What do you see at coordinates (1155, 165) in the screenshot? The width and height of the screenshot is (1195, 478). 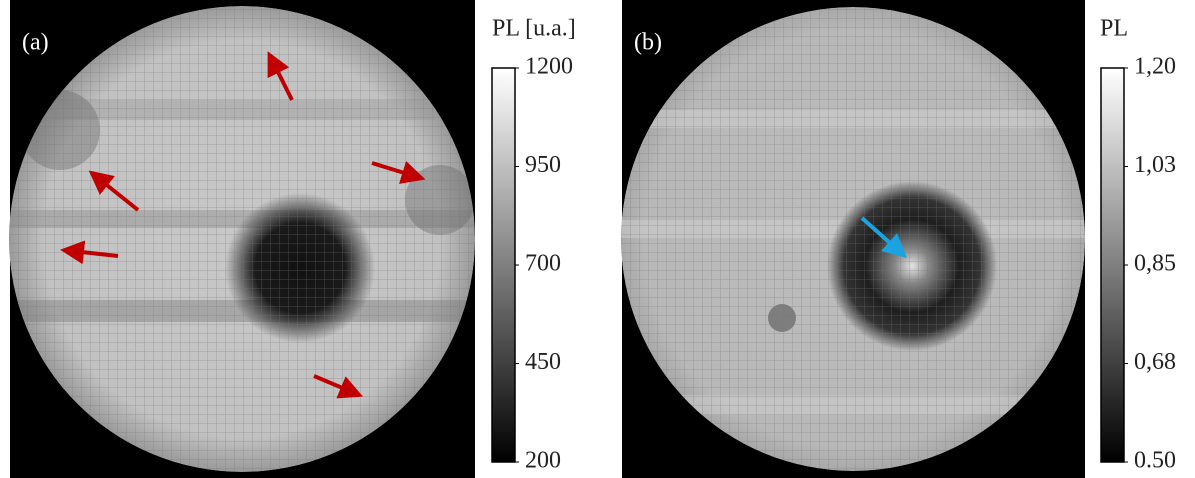 I see `colorbar-tick-label: 1,03` at bounding box center [1155, 165].